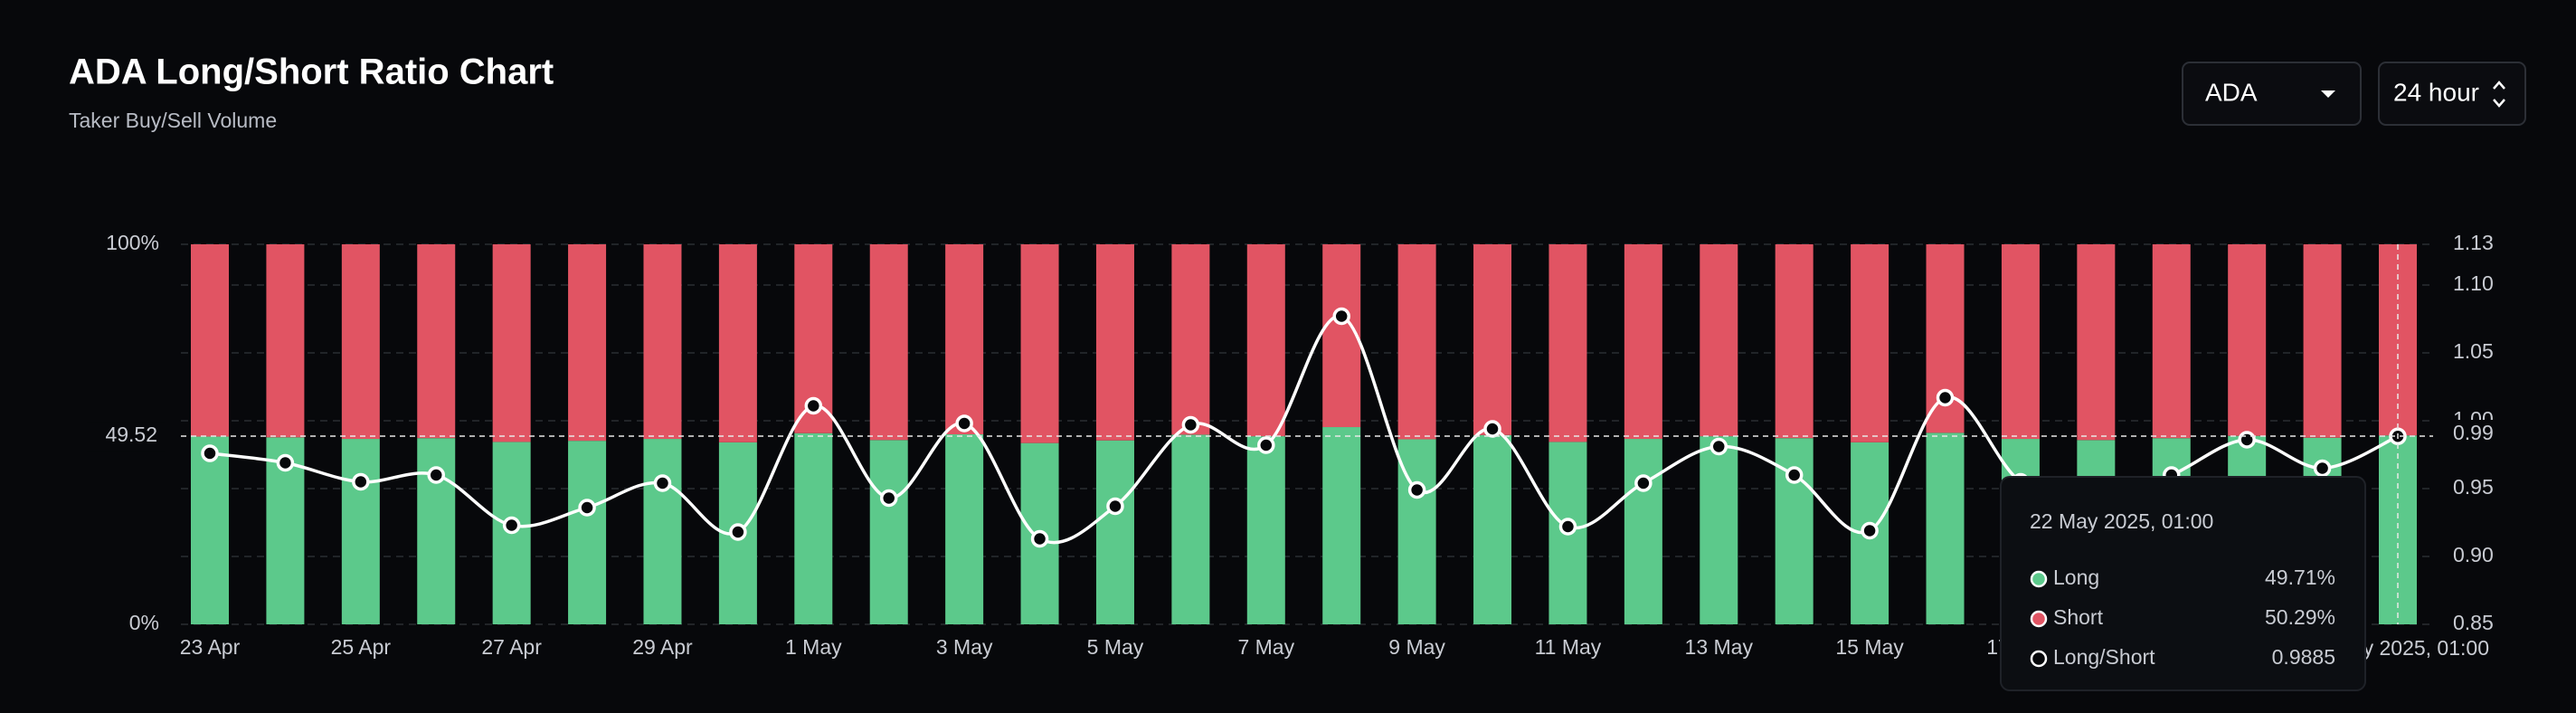 This screenshot has width=2576, height=713. Describe the element at coordinates (2121, 521) in the screenshot. I see `tooltip-title: 22 May 2025, 01:00` at that location.